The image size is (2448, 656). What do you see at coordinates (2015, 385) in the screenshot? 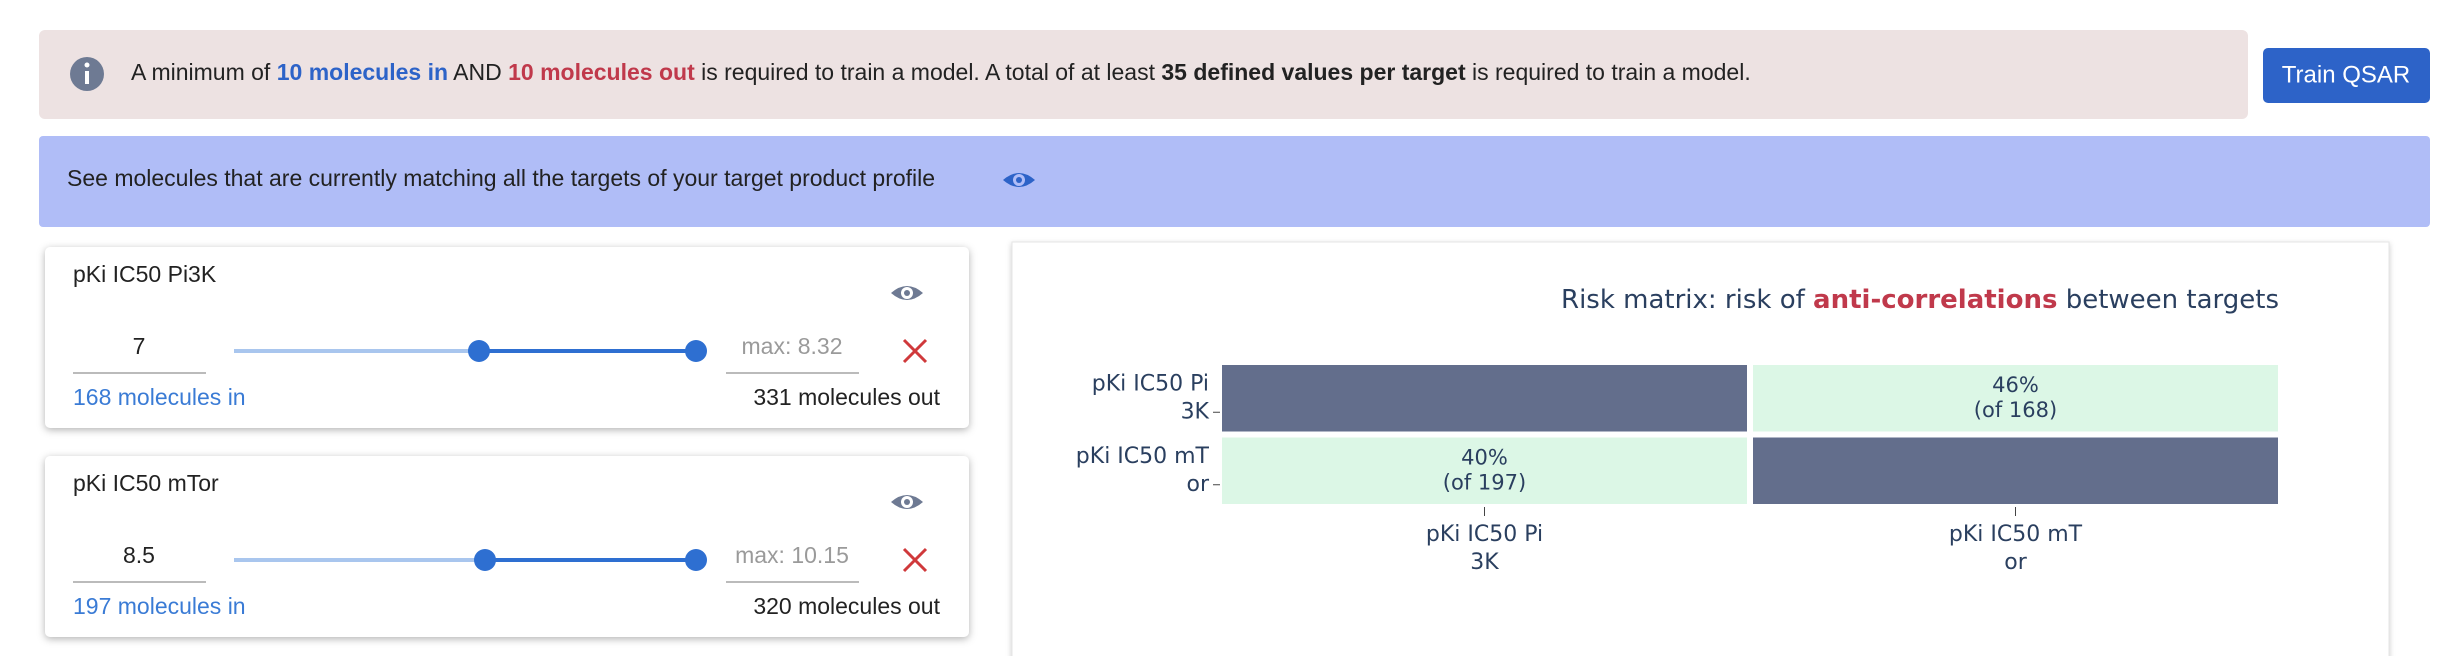
I see `cell-label: 46%` at bounding box center [2015, 385].